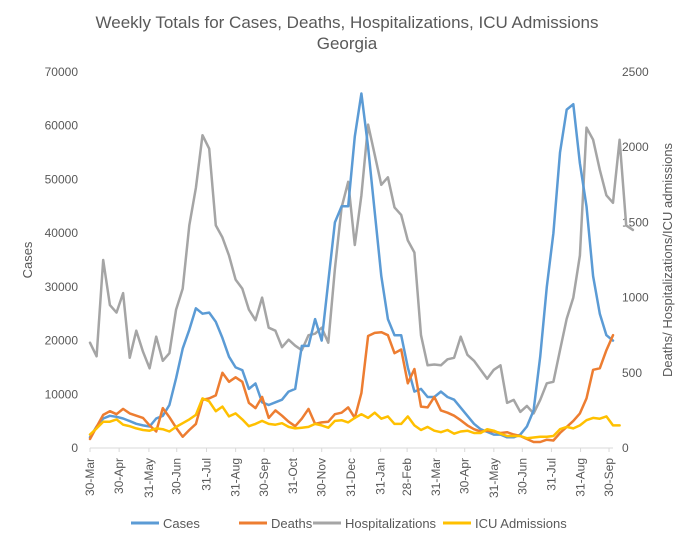 The width and height of the screenshot is (695, 546). Describe the element at coordinates (62, 179) in the screenshot. I see `y-tick-label: 50000` at that location.